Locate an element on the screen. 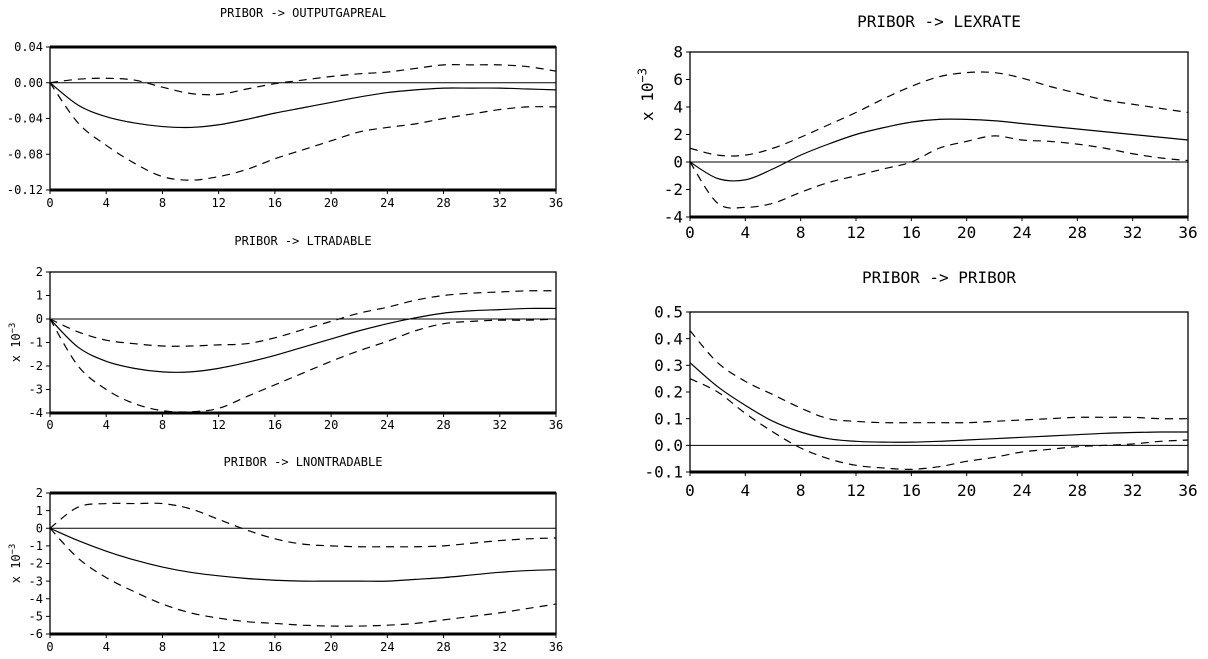 The height and width of the screenshot is (659, 1208). y-tick-label: 0.00 is located at coordinates (28, 83).